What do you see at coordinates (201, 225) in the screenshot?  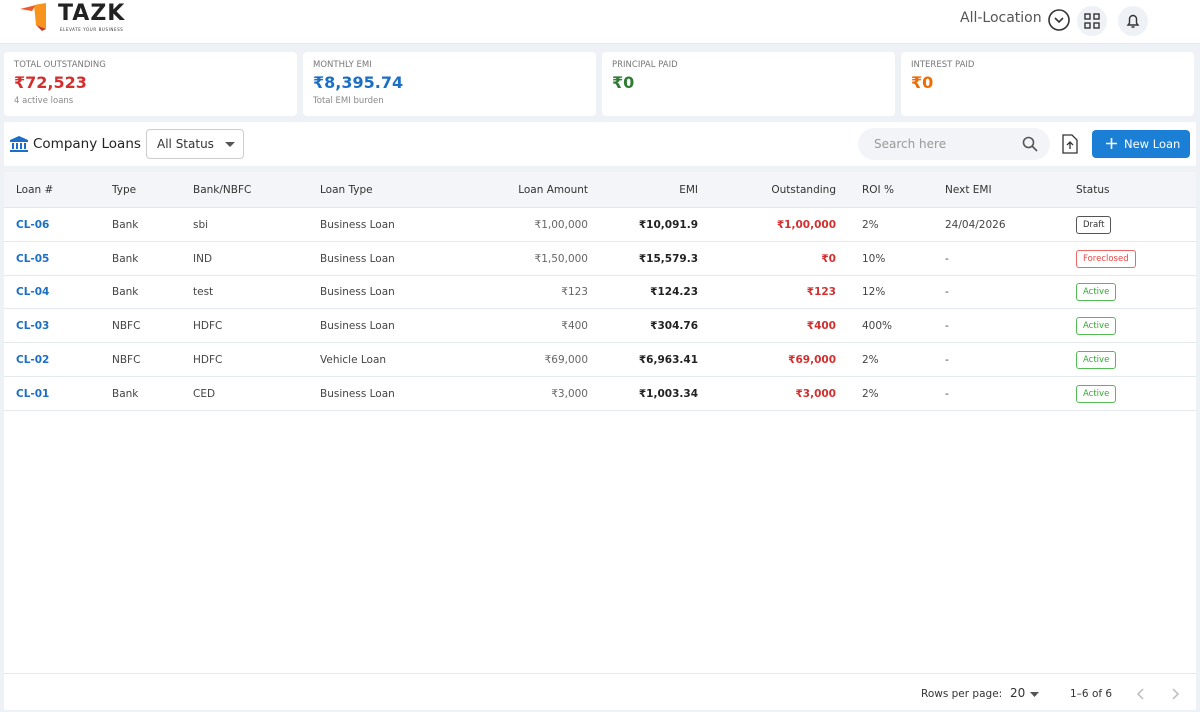 I see `cell: sbi` at bounding box center [201, 225].